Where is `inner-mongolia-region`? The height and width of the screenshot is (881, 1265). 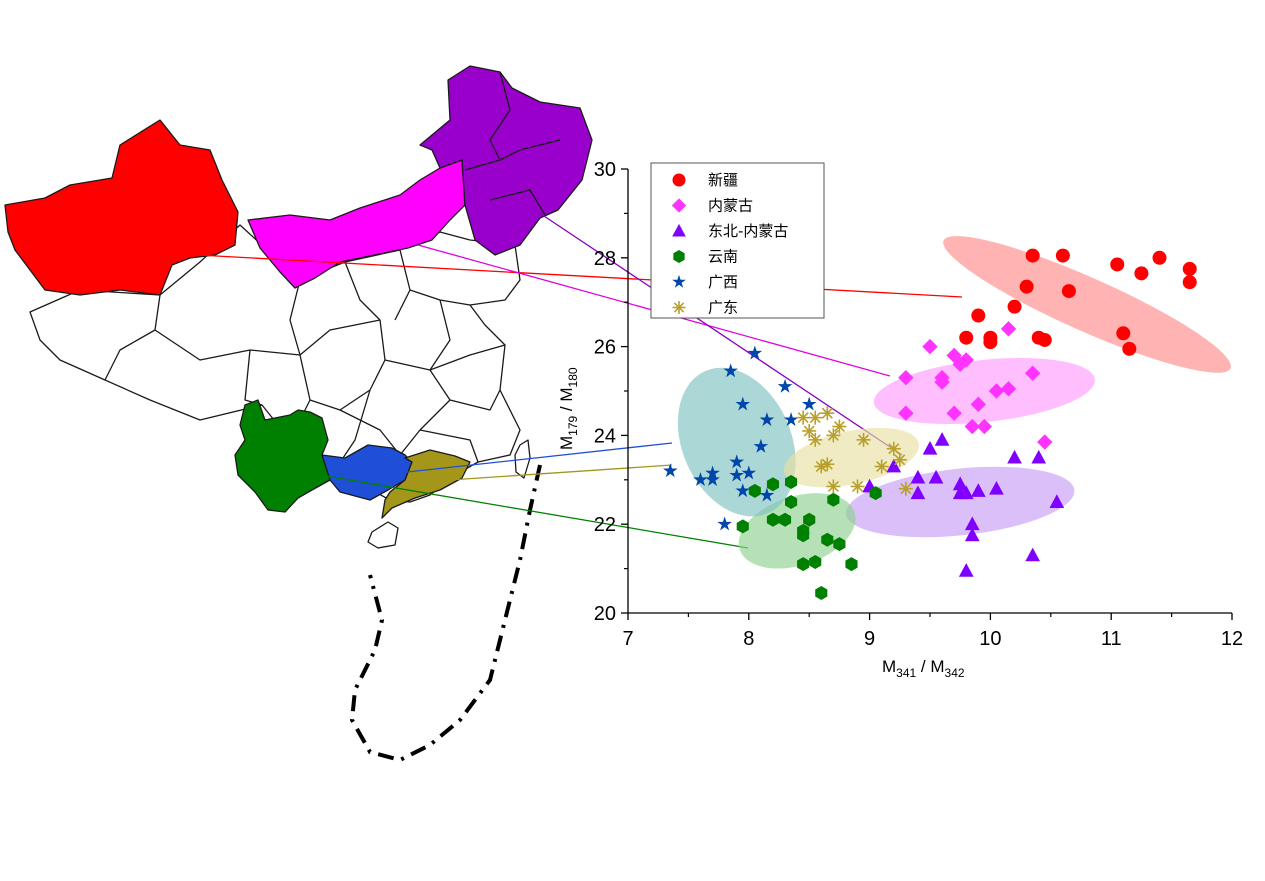
inner-mongolia-region is located at coordinates (356, 224).